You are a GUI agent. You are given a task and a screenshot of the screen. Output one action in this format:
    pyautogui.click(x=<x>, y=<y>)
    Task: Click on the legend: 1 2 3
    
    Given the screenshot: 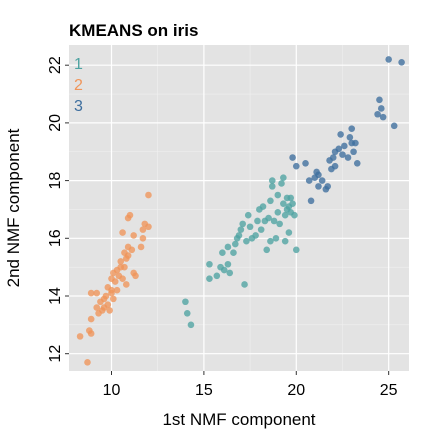 What is the action you would take?
    pyautogui.click(x=78, y=85)
    